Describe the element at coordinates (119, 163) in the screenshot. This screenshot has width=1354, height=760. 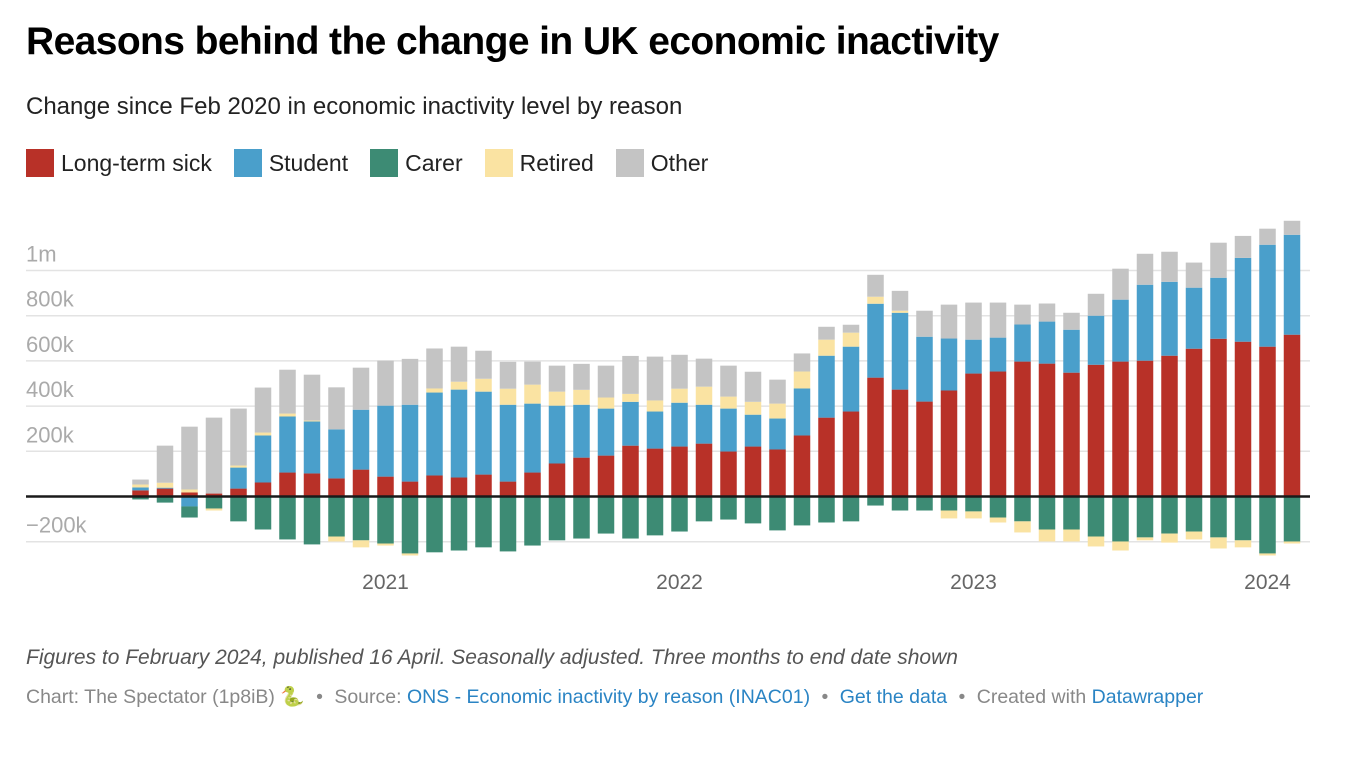
I see `legend-item-long-term-sick: Long-term sick` at that location.